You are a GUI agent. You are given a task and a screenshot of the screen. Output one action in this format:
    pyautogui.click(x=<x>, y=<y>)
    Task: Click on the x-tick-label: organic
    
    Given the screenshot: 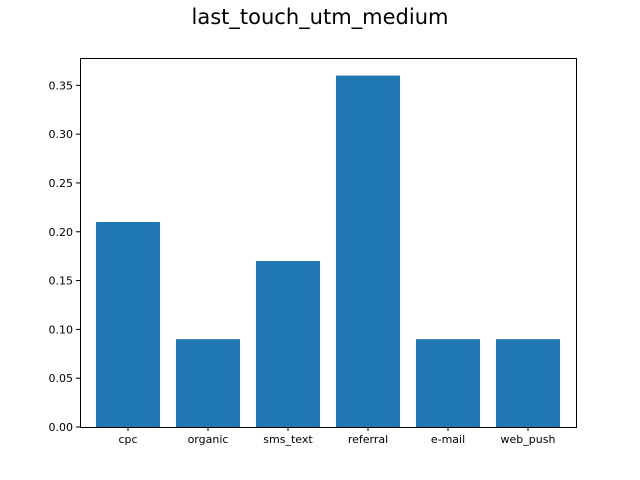 What is the action you would take?
    pyautogui.click(x=208, y=439)
    